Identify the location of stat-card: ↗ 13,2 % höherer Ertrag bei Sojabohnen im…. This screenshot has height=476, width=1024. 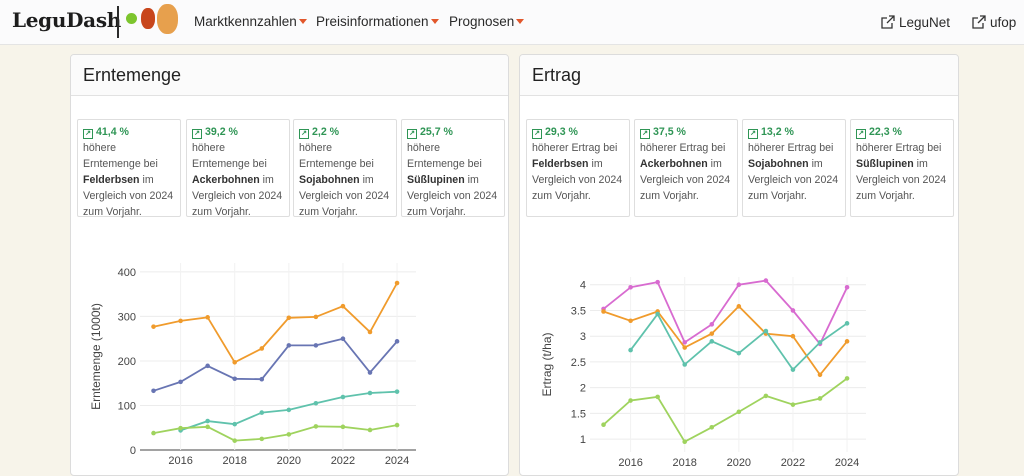
(794, 168).